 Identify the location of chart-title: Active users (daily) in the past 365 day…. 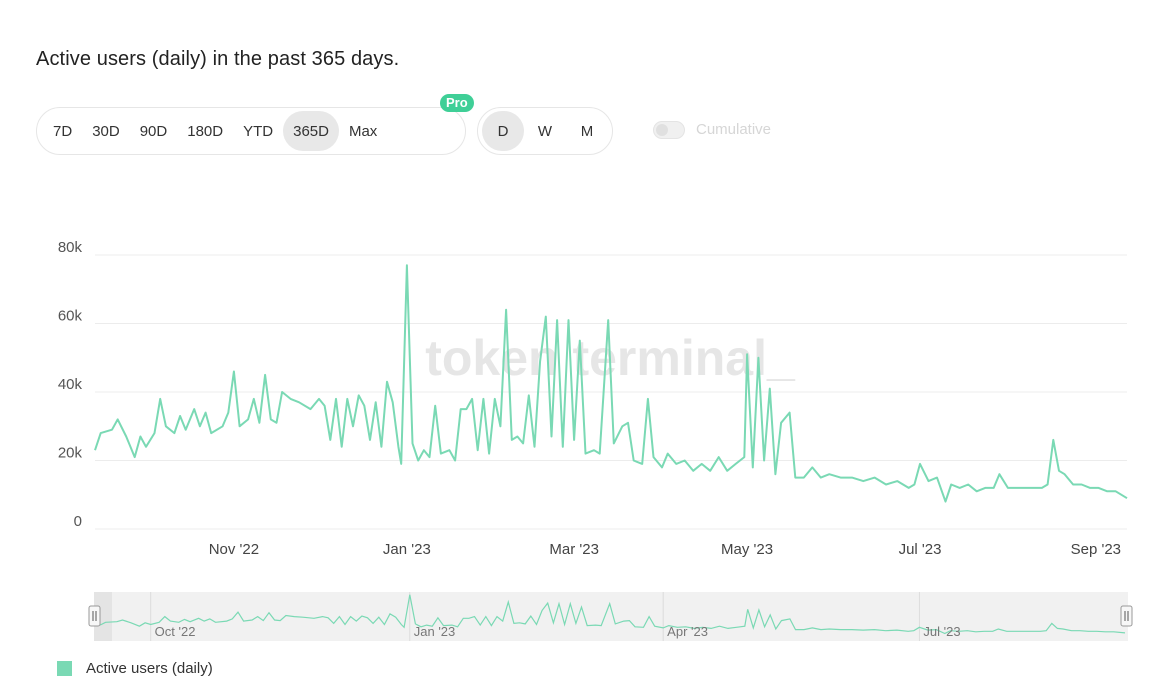
(218, 59).